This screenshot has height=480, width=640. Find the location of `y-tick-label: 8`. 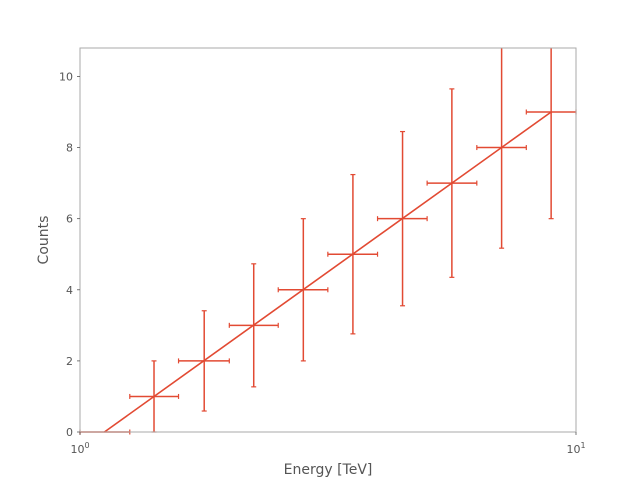

y-tick-label: 8 is located at coordinates (69, 148).